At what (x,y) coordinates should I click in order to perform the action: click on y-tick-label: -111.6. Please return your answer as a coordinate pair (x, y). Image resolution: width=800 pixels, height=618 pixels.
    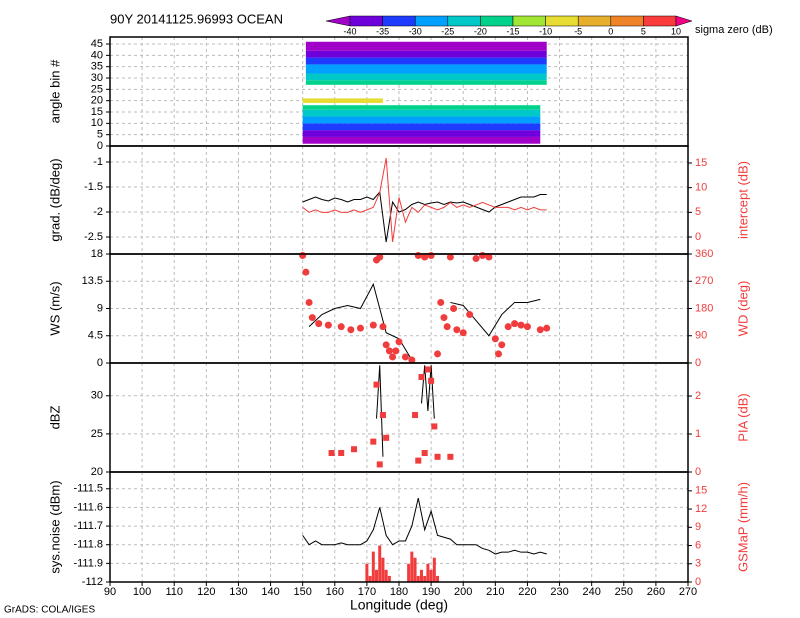
    Looking at the image, I should click on (88, 507).